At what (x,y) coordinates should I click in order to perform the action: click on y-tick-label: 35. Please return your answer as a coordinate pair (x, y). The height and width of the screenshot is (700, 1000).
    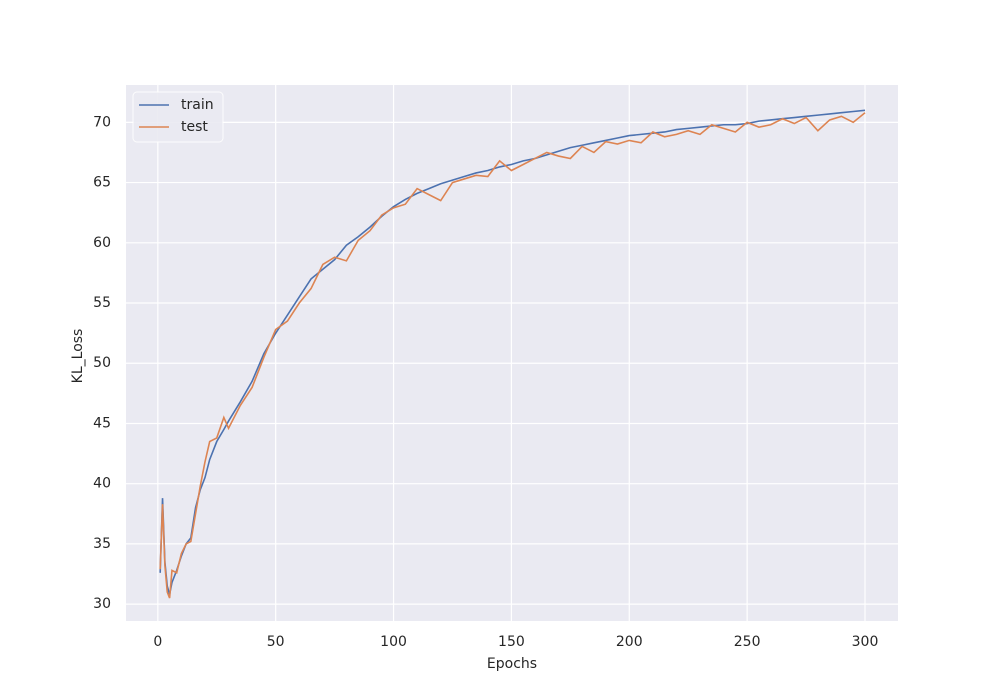
    Looking at the image, I should click on (102, 544).